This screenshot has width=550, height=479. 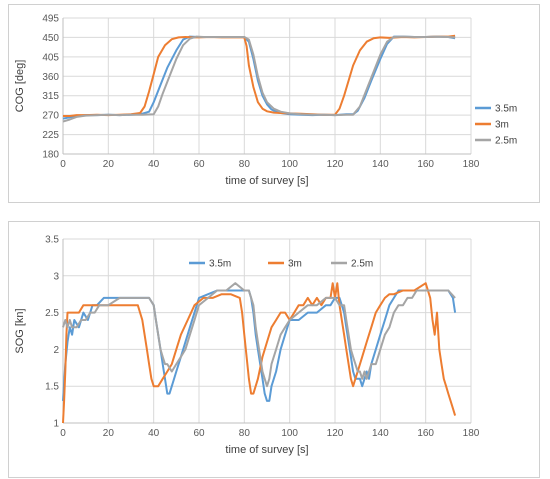 I want to click on y-tick-label: 495, so click(x=50, y=19).